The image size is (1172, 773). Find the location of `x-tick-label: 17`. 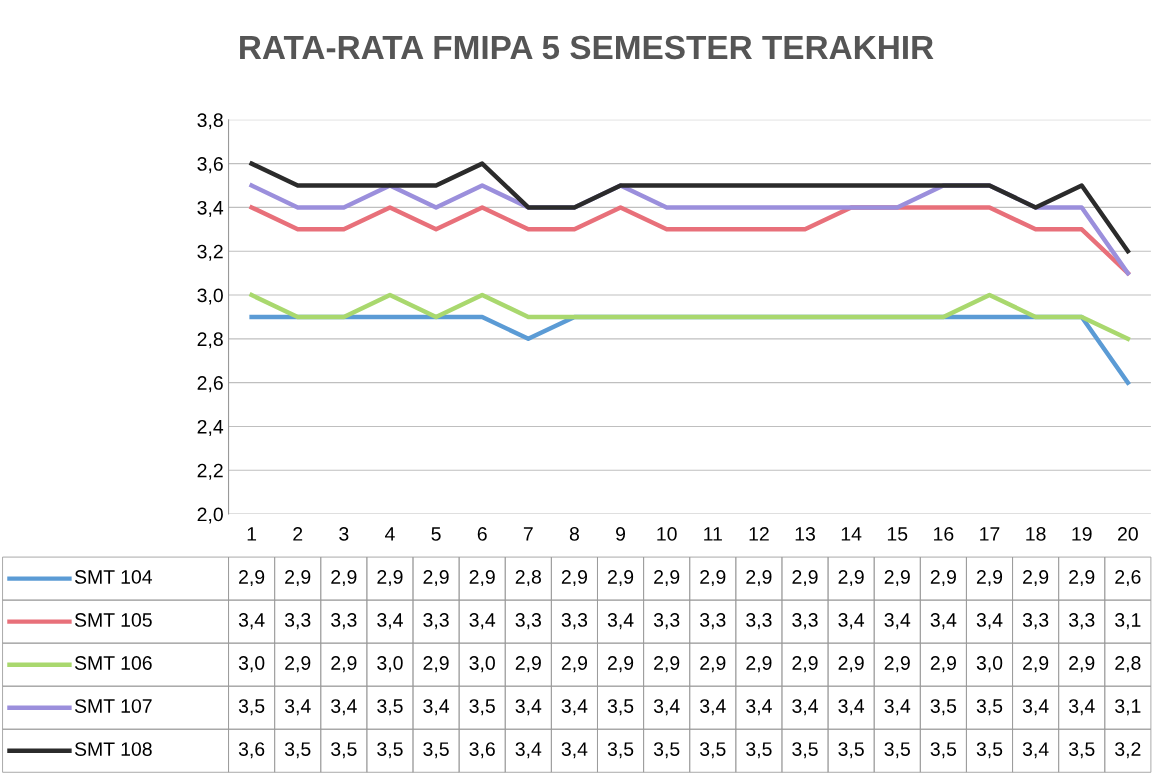

x-tick-label: 17 is located at coordinates (990, 534).